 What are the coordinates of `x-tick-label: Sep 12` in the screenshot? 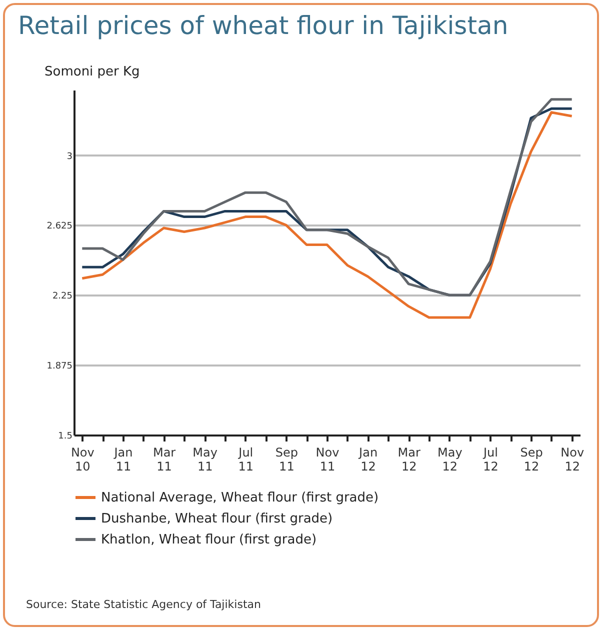 It's located at (531, 460).